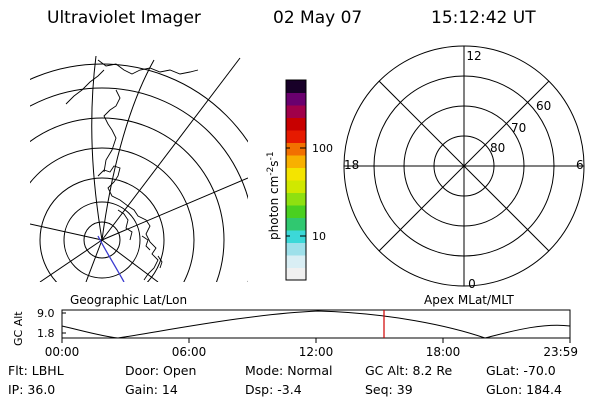 Image resolution: width=600 pixels, height=400 pixels. What do you see at coordinates (524, 389) in the screenshot?
I see `glon-info: GLon: 184.4` at bounding box center [524, 389].